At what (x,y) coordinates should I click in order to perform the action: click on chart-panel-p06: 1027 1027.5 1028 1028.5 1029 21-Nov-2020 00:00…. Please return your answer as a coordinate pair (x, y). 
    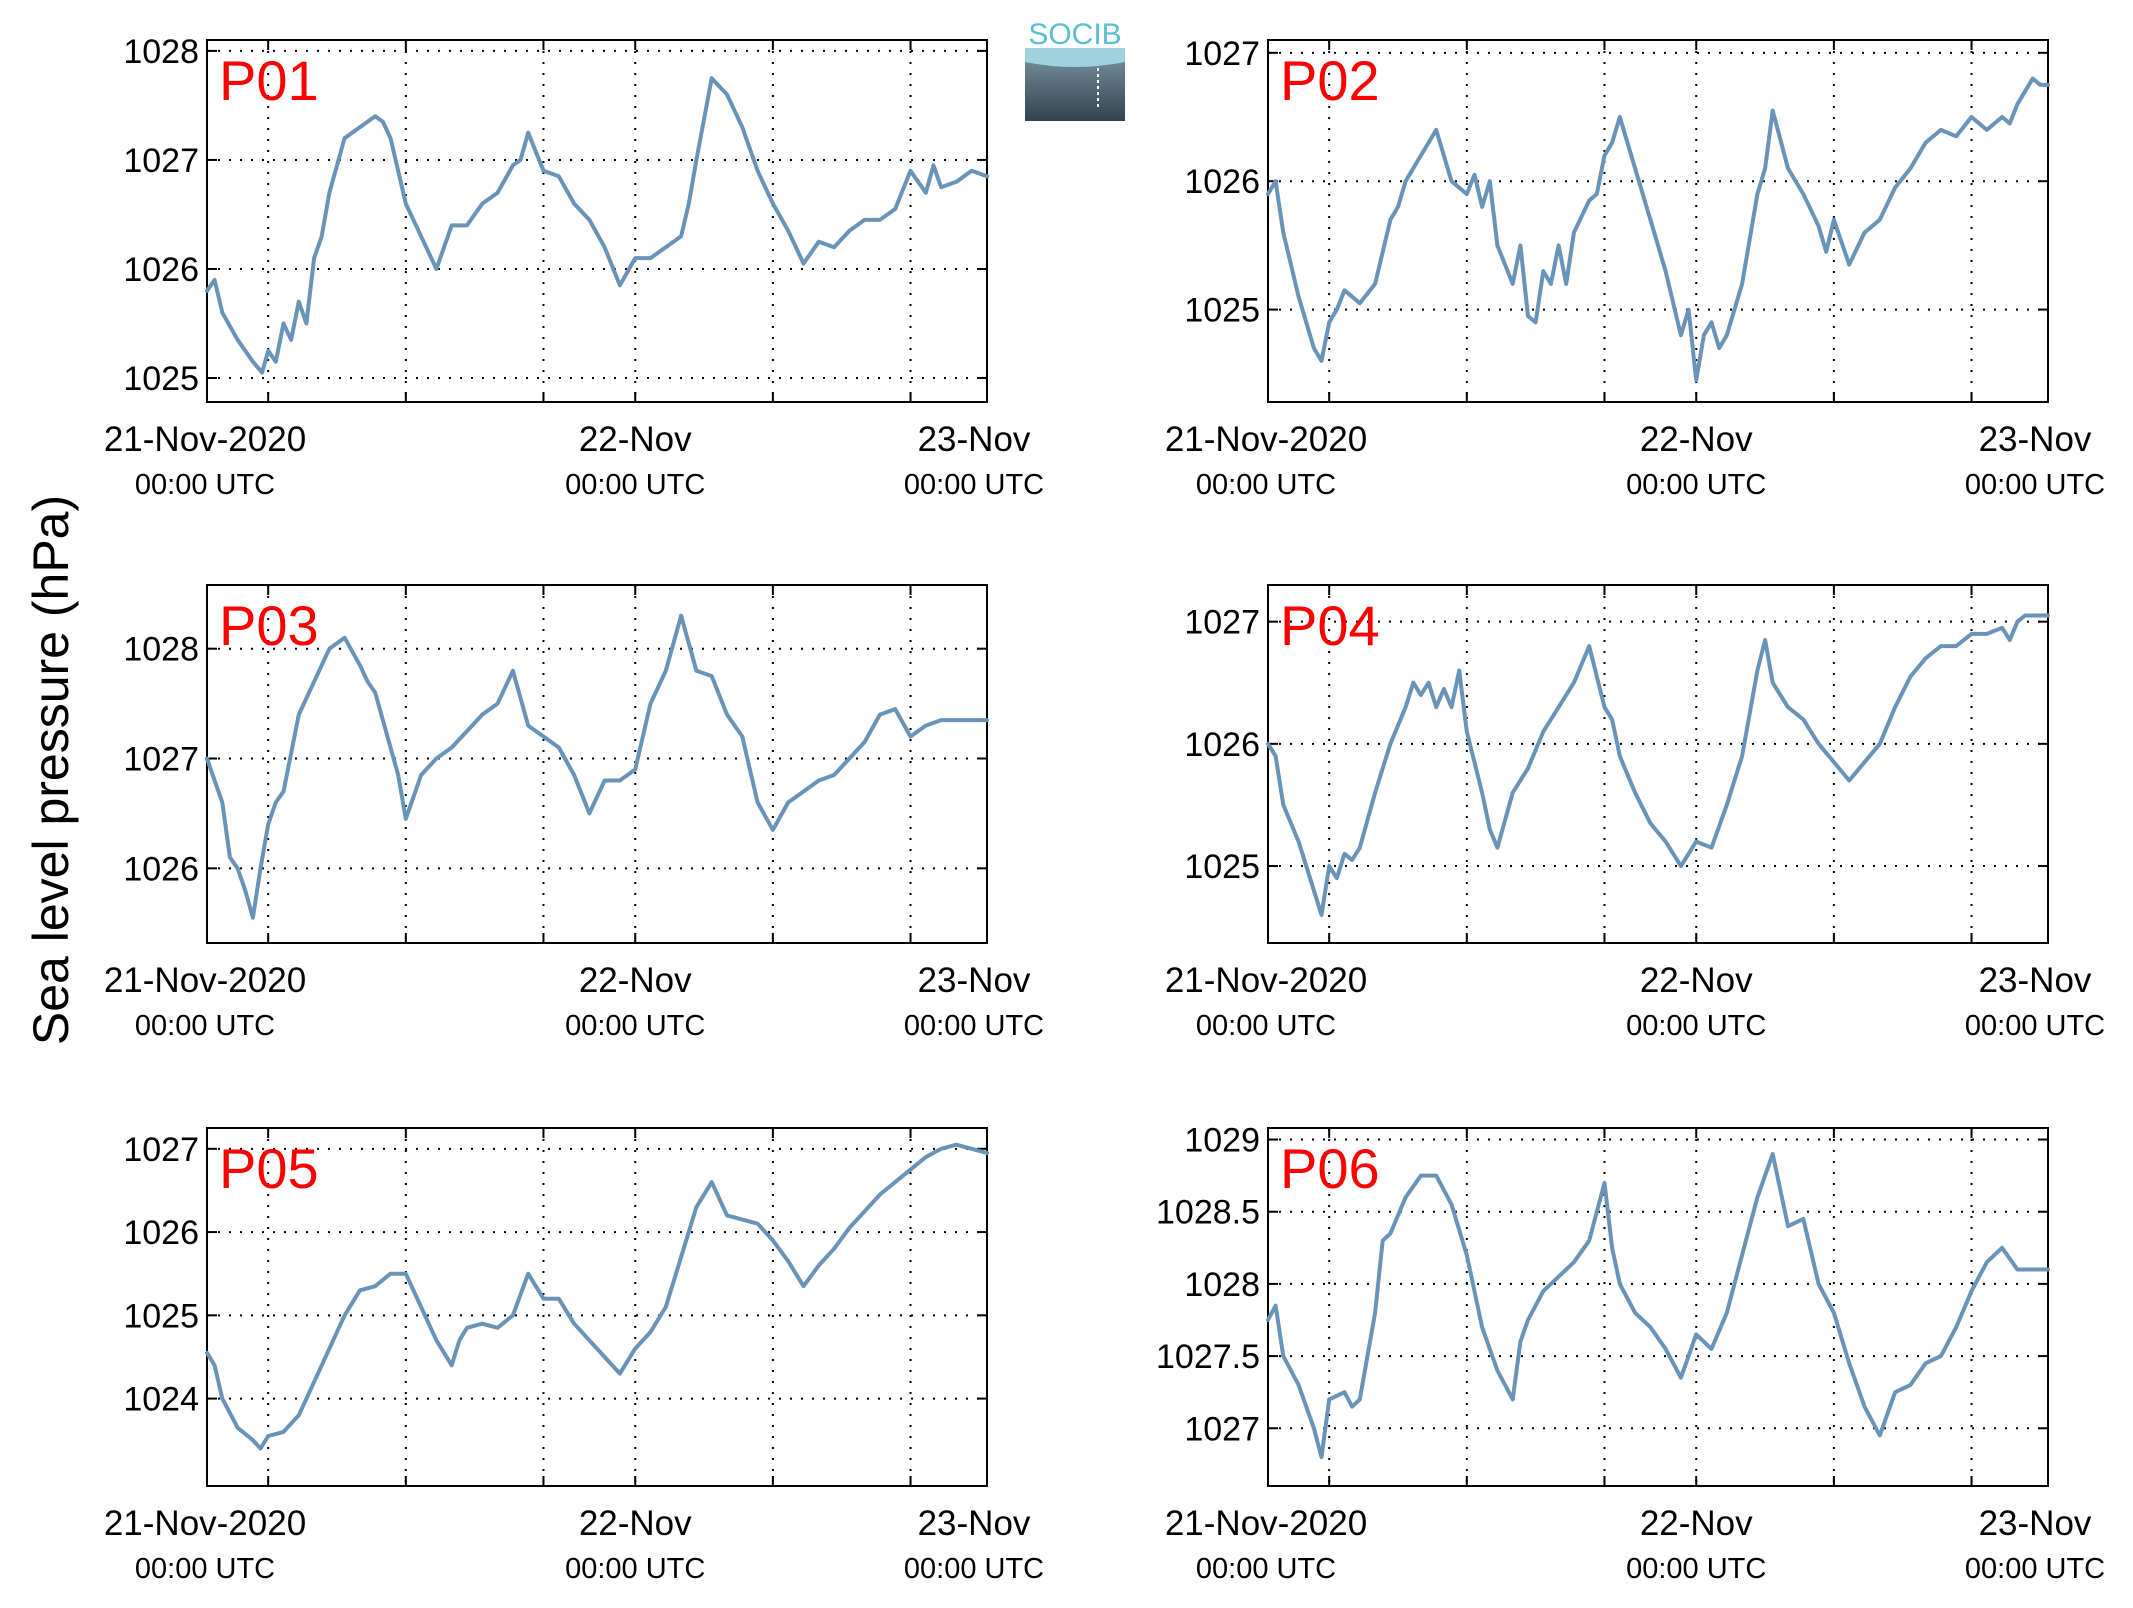
    Looking at the image, I should click on (1630, 1353).